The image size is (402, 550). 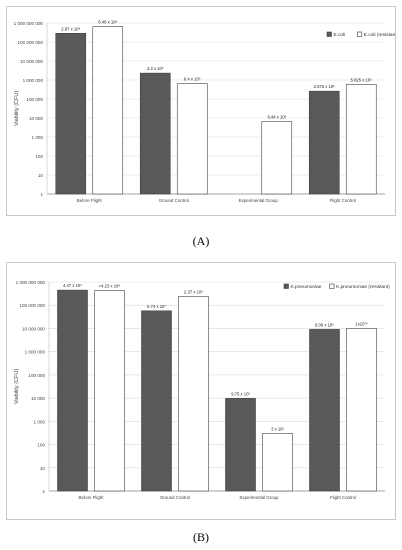 I want to click on bar-value-label: 5.74 x 10⁷, so click(x=156, y=306).